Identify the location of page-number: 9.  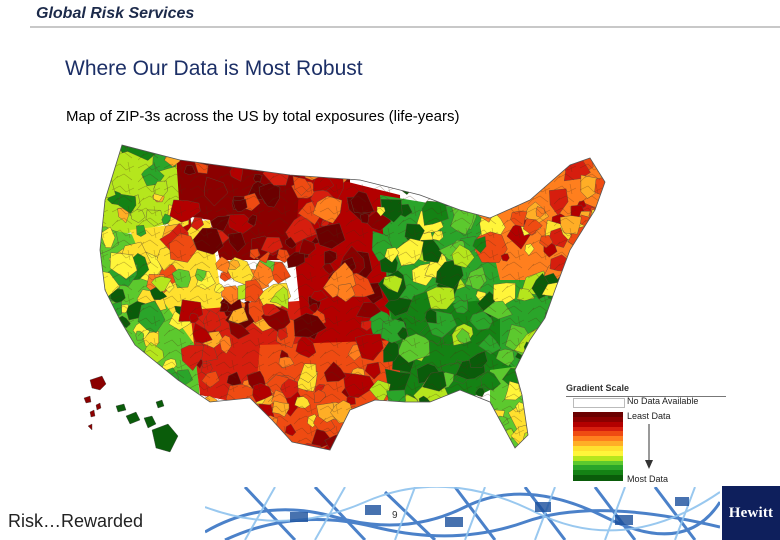
(395, 515).